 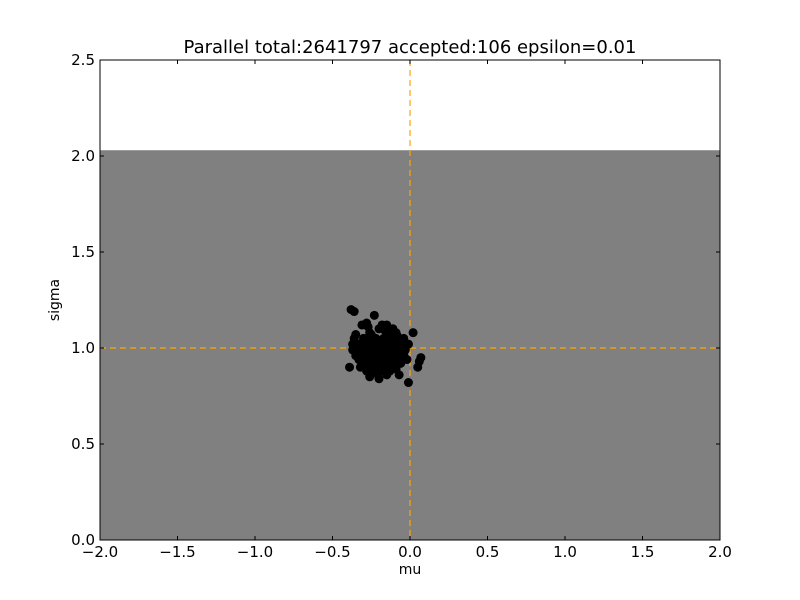 I want to click on y-tick-label: 1.0, so click(x=83, y=348).